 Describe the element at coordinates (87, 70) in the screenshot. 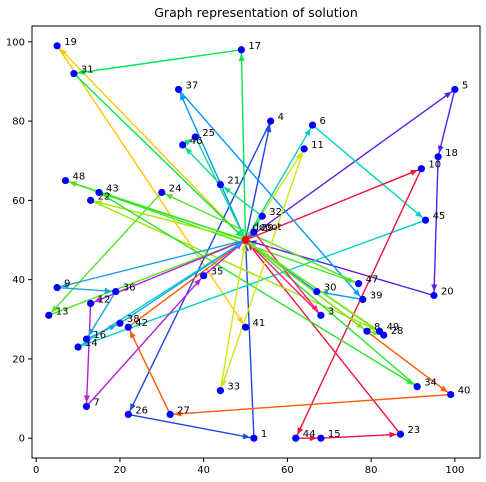

I see `node-label: 31` at that location.